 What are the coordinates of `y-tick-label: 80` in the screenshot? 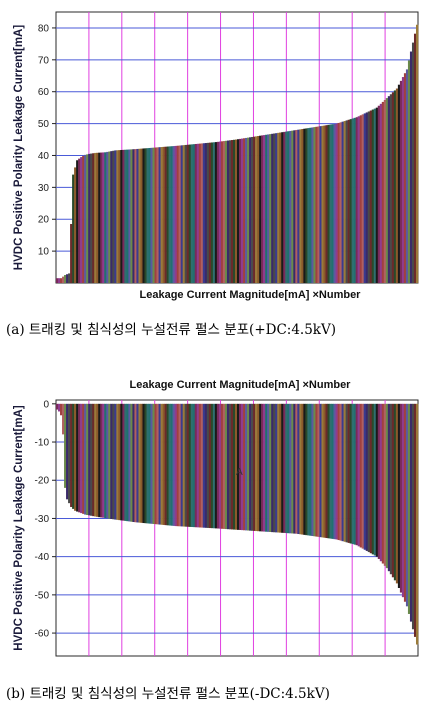 It's located at (44, 28).